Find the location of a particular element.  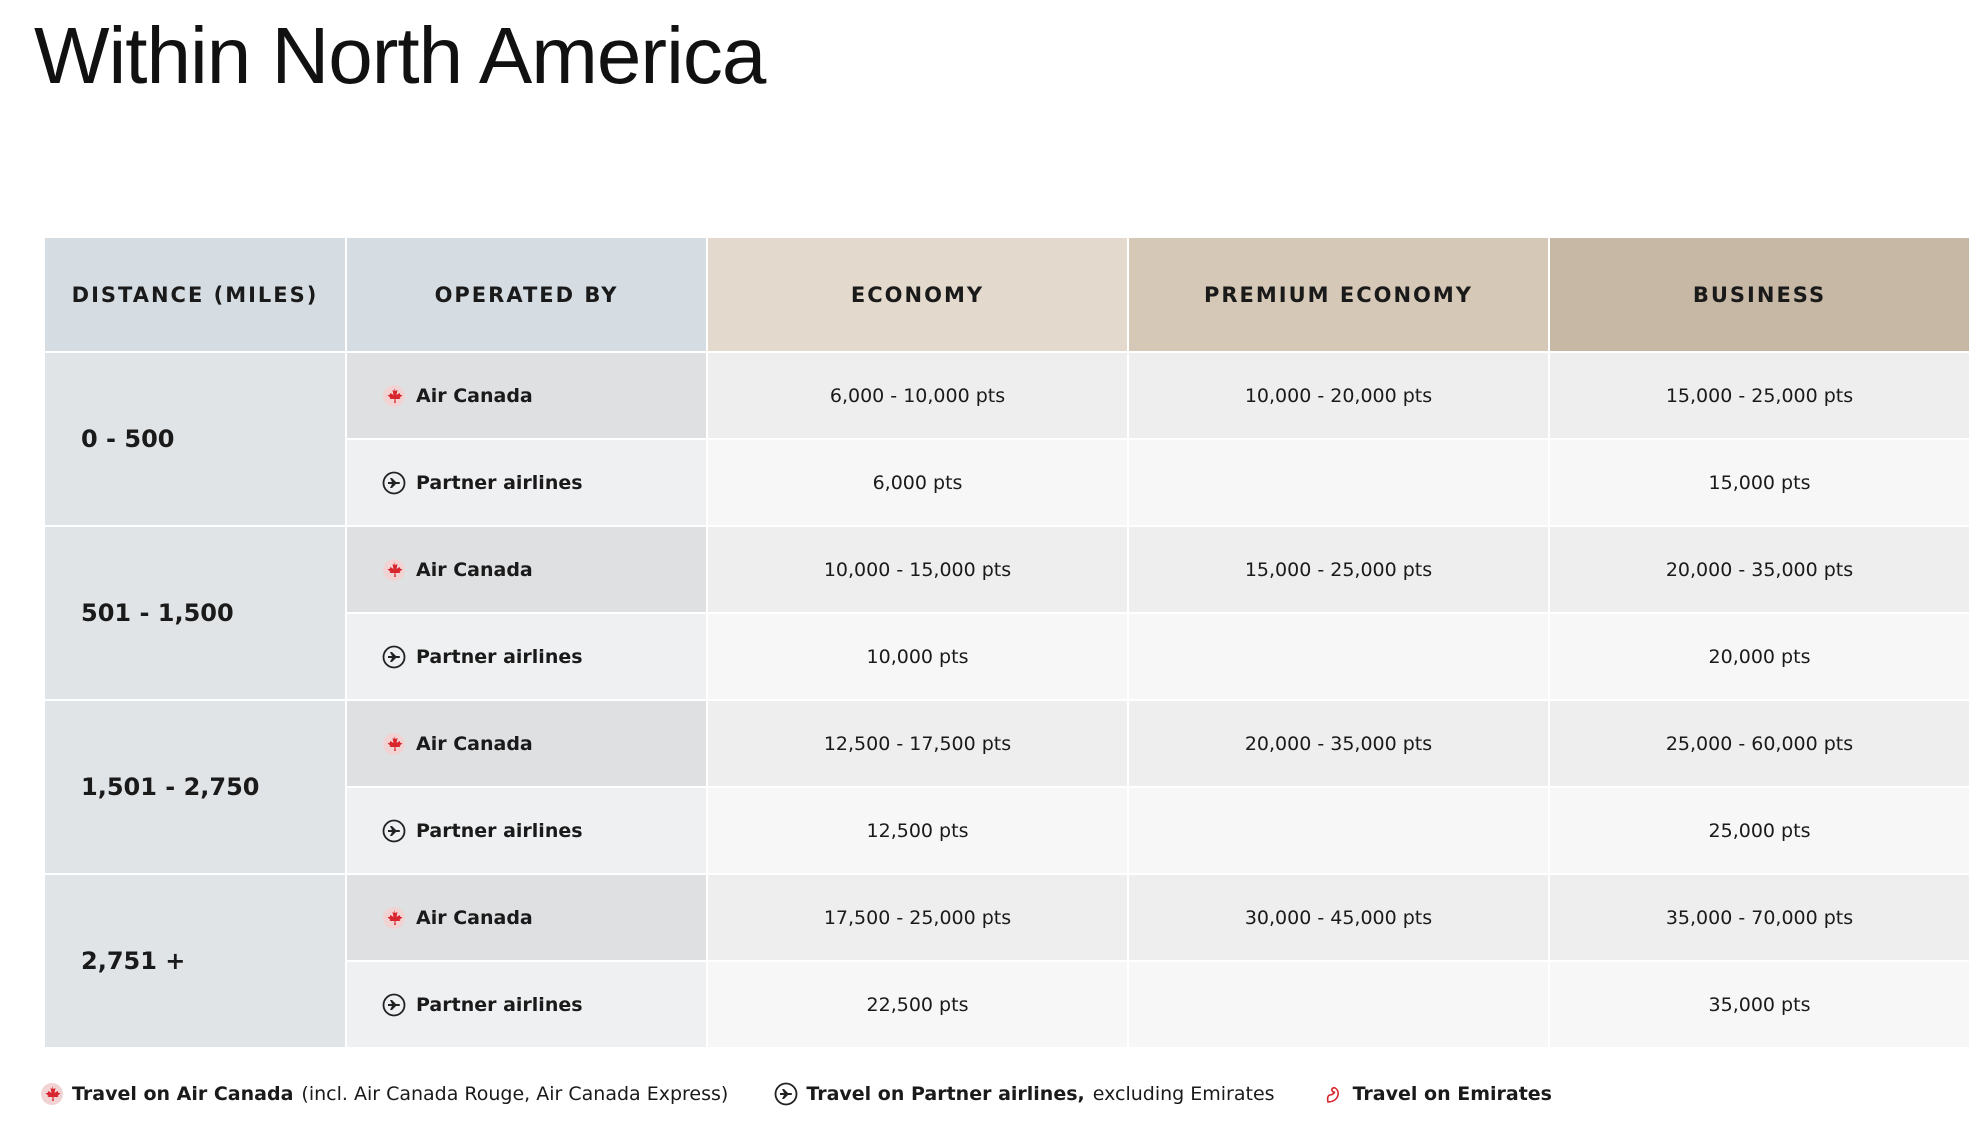

points-cell: 12,500 - 17,500 pts is located at coordinates (917, 743).